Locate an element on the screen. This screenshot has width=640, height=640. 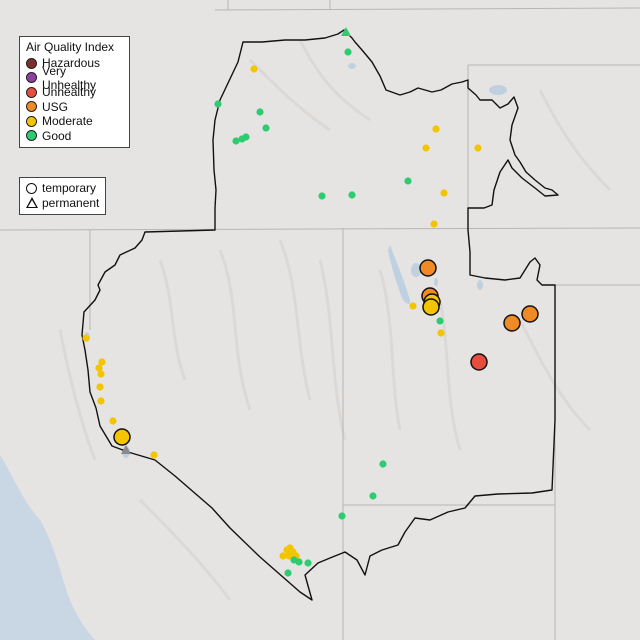
legend-label: permanent is located at coordinates (71, 202).